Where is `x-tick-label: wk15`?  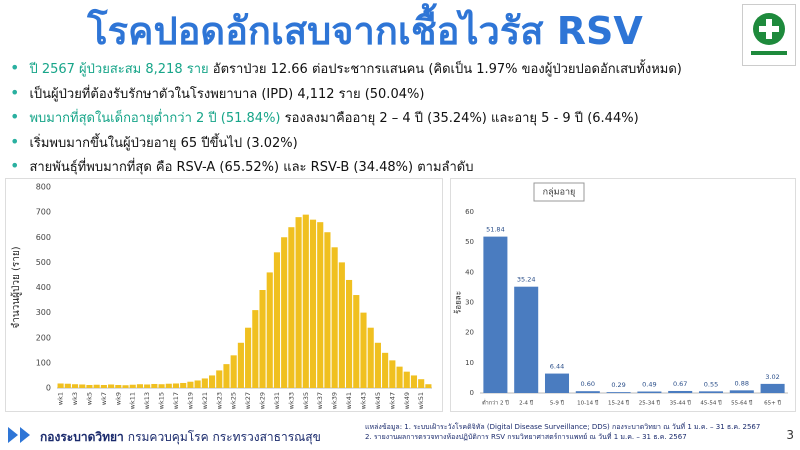 x-tick-label: wk15 is located at coordinates (162, 400).